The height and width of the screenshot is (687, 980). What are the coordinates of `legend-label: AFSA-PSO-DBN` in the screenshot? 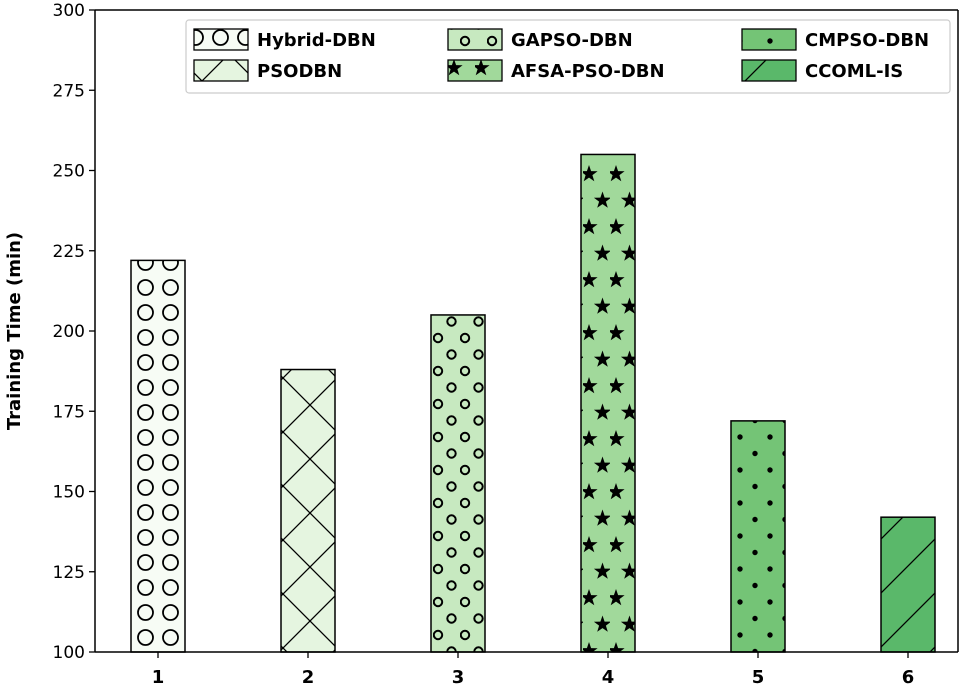 It's located at (588, 71).